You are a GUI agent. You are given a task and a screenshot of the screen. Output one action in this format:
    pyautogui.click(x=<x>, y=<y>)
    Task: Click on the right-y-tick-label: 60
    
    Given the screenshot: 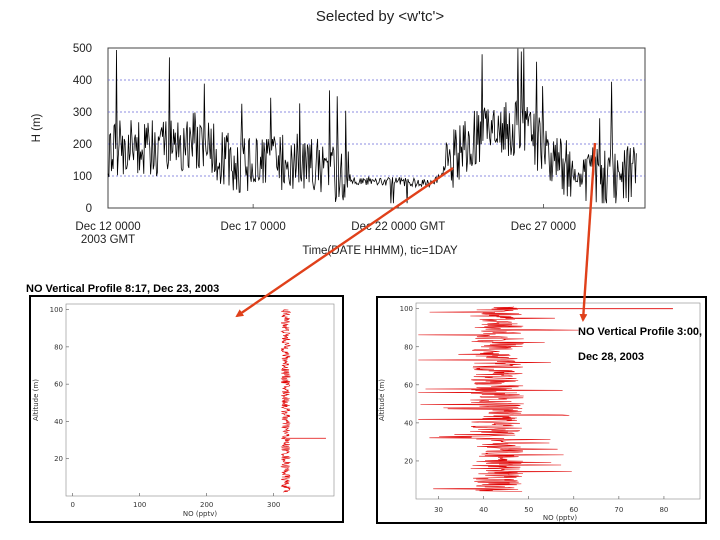 What is the action you would take?
    pyautogui.click(x=408, y=385)
    